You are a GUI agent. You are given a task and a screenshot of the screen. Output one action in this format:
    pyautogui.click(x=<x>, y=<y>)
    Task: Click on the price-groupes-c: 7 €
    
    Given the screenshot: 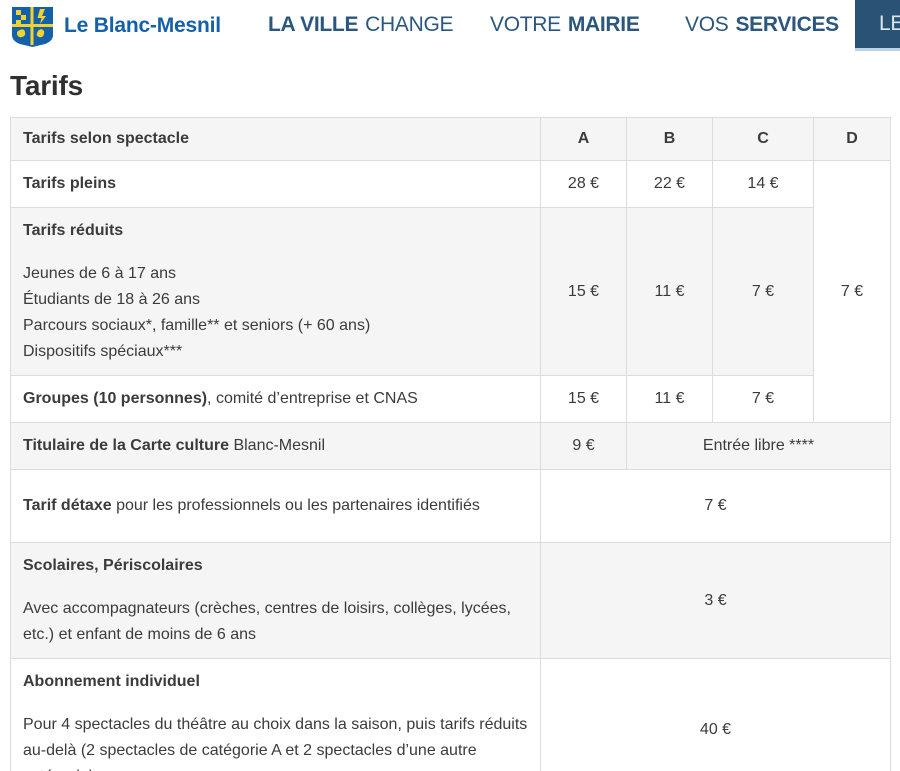 What is the action you would take?
    pyautogui.click(x=763, y=399)
    